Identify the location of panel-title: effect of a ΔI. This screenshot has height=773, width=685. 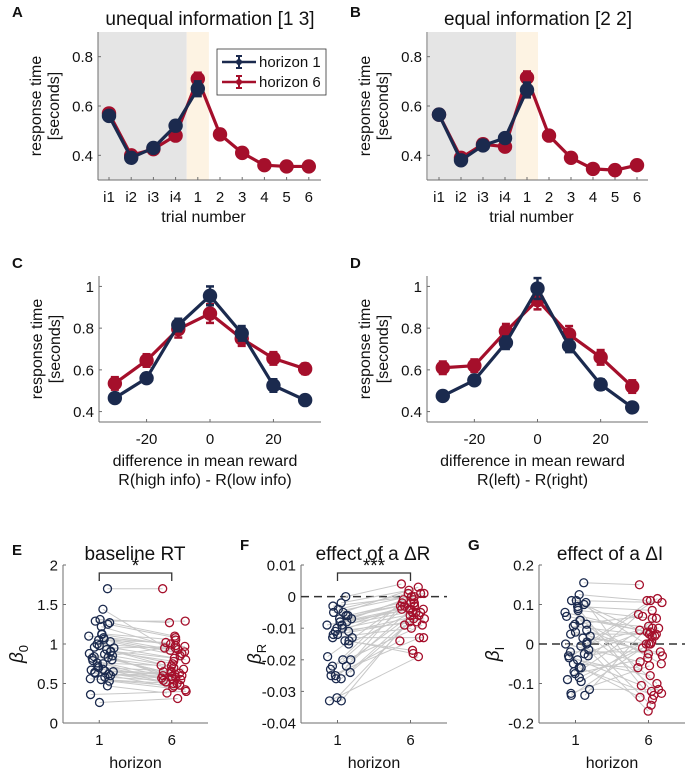
(610, 554).